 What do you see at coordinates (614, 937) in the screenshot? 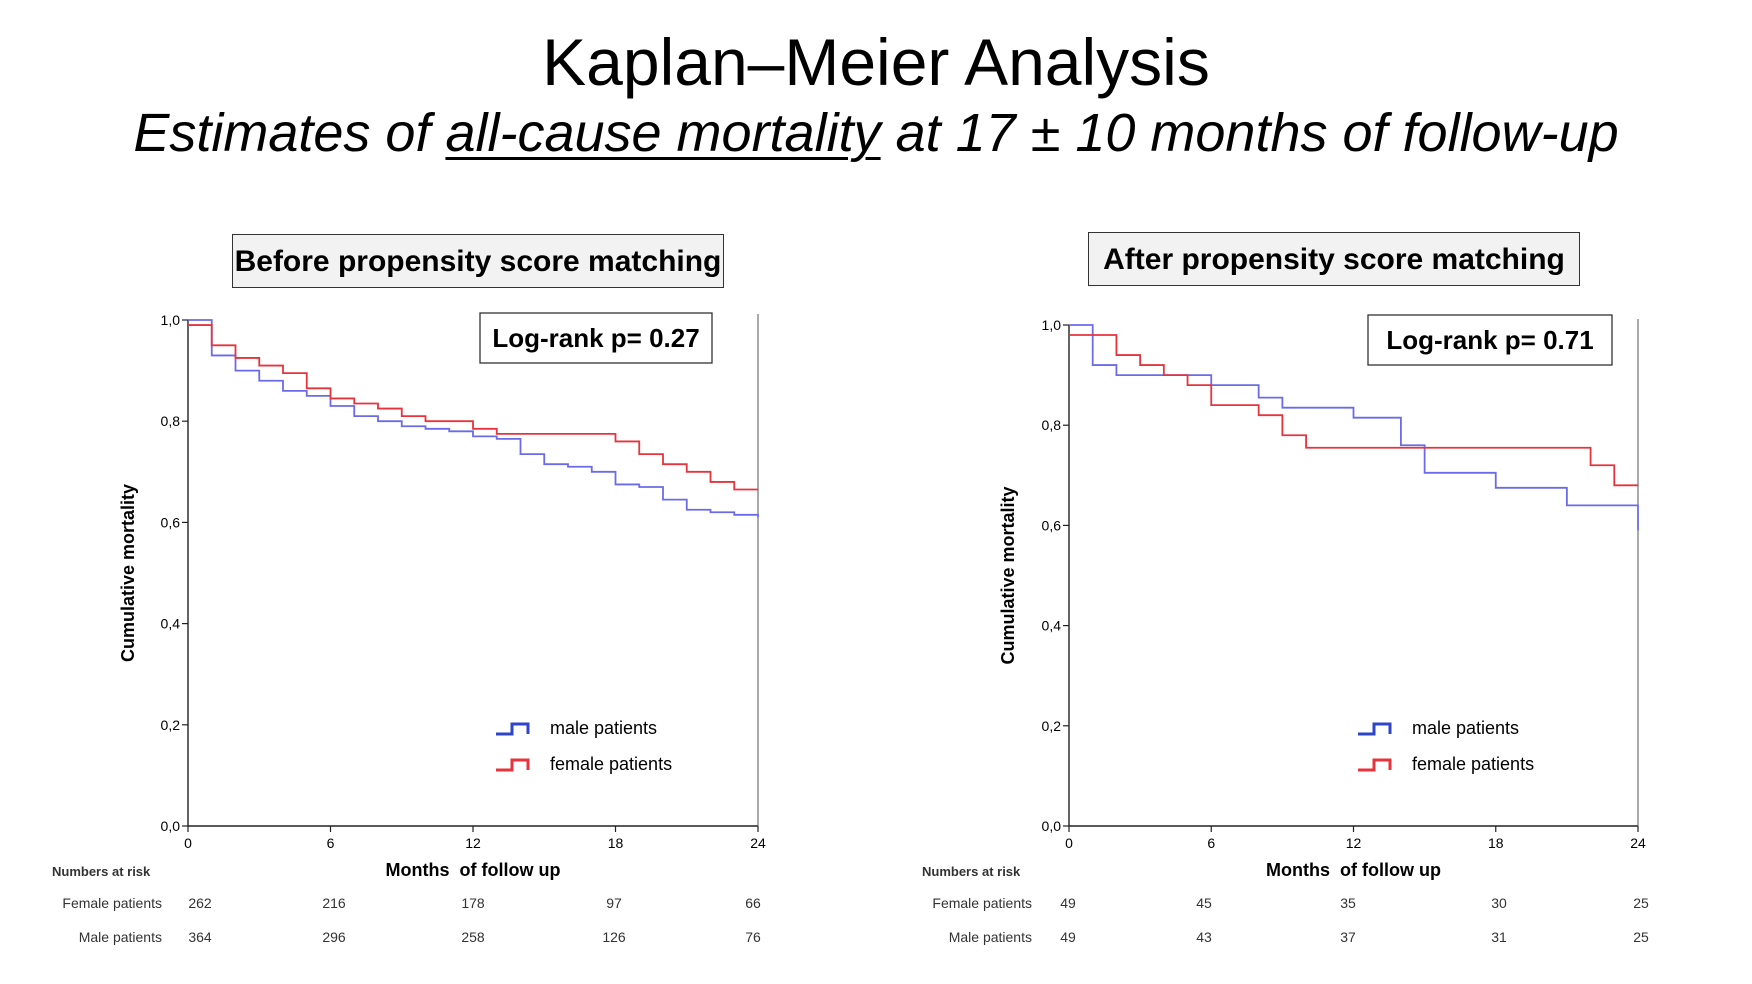
I see `risk-value: 126` at bounding box center [614, 937].